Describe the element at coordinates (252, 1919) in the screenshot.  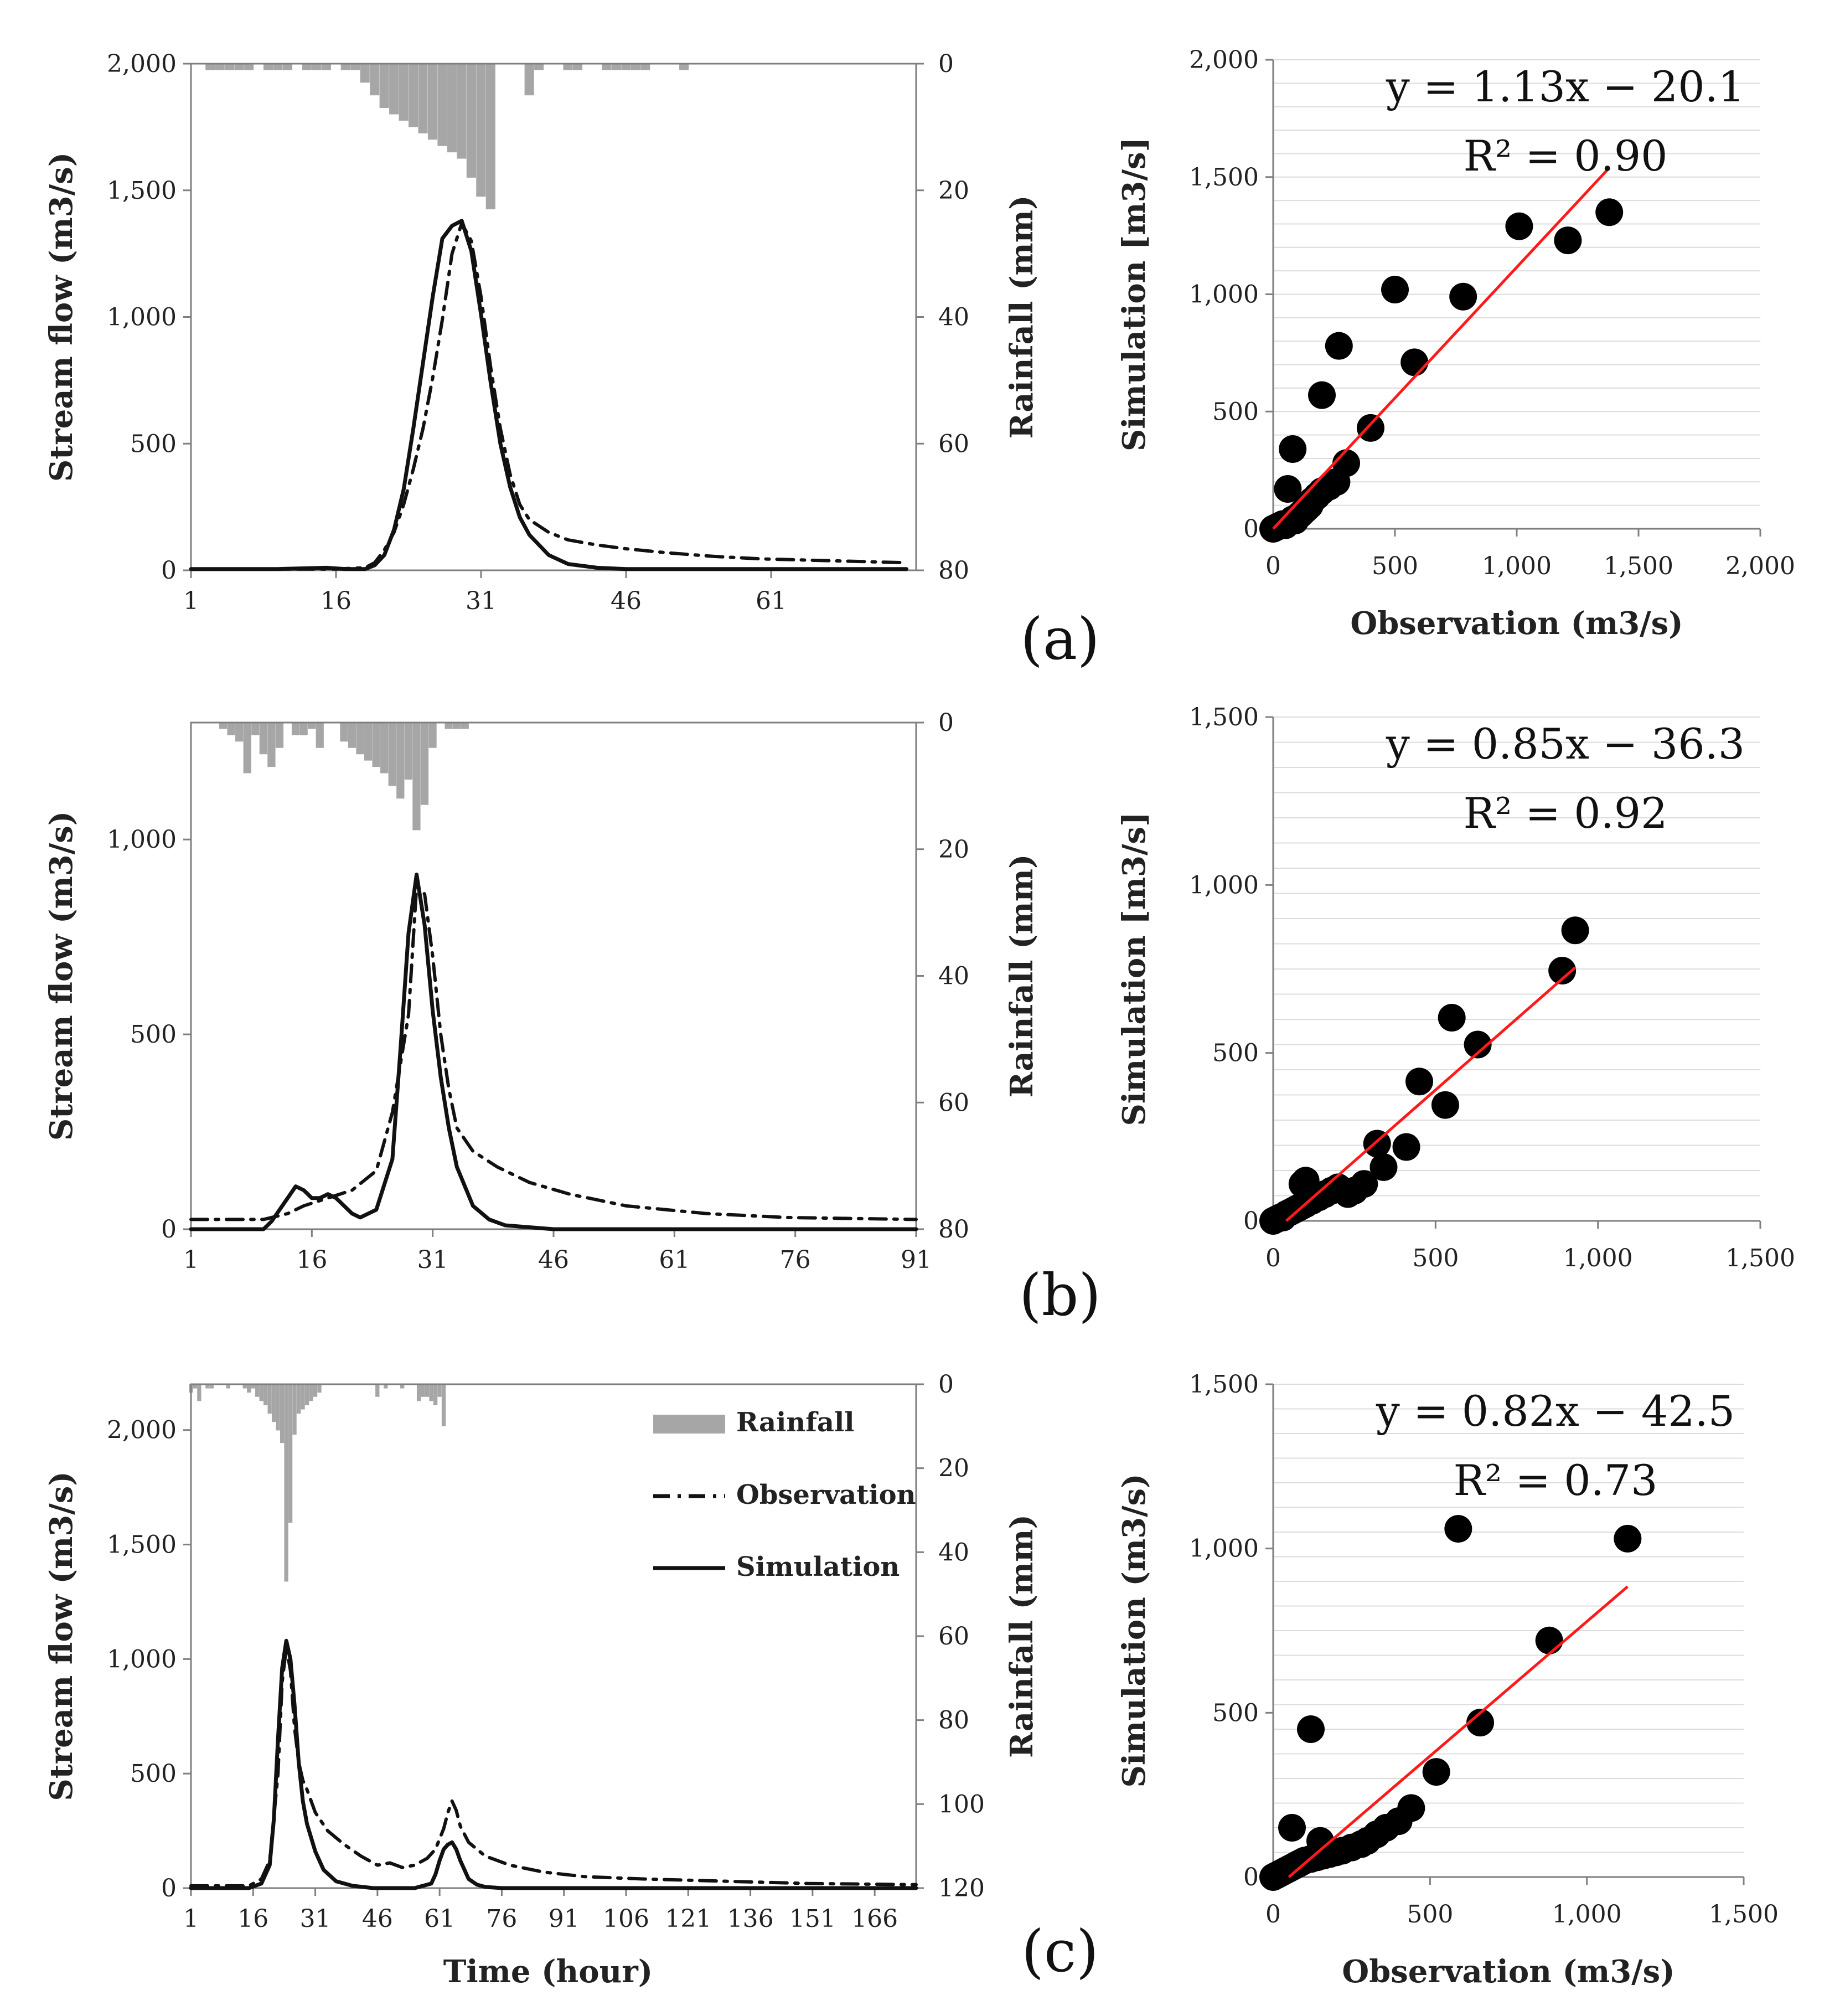
I see `x-tick-label: 16` at that location.